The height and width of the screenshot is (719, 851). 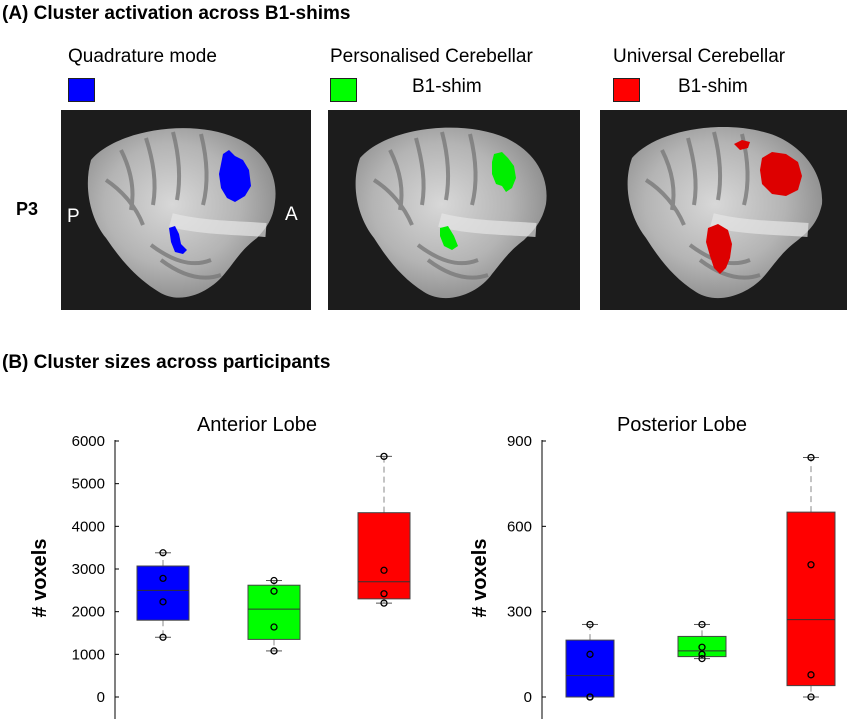 I want to click on legend-personalised-sublabel: B1-shim, so click(x=447, y=86).